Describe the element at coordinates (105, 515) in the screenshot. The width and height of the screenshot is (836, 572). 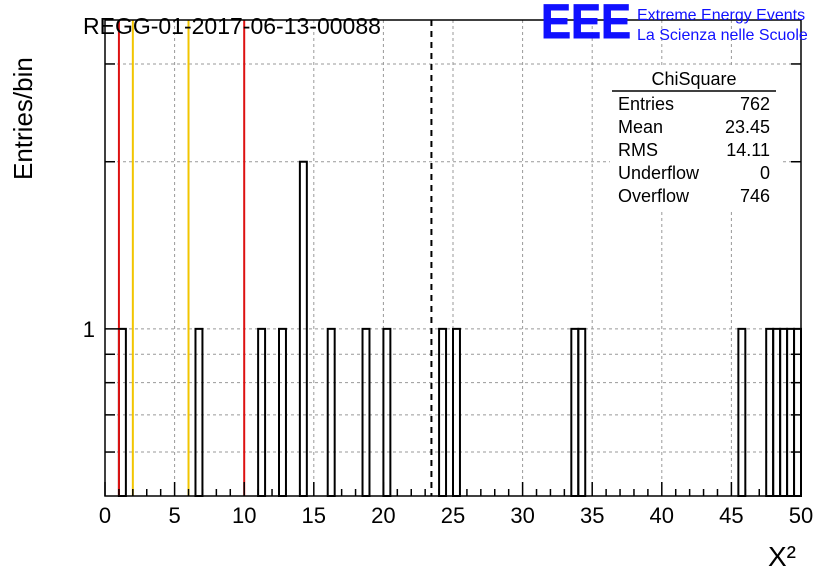
I see `x-tick-label: 0` at that location.